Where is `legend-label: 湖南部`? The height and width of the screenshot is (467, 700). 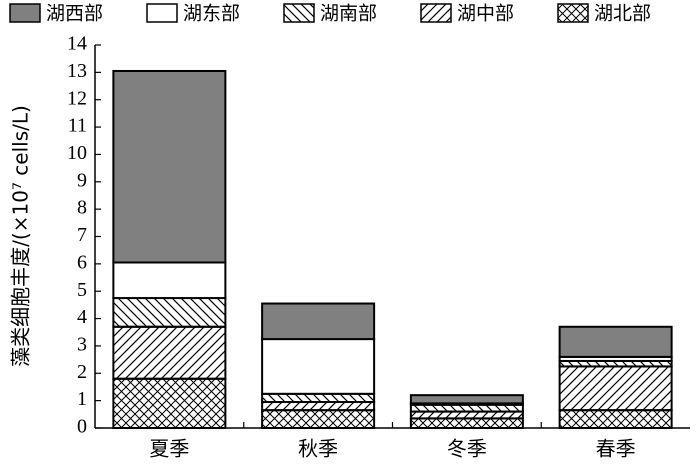 legend-label: 湖南部 is located at coordinates (348, 14).